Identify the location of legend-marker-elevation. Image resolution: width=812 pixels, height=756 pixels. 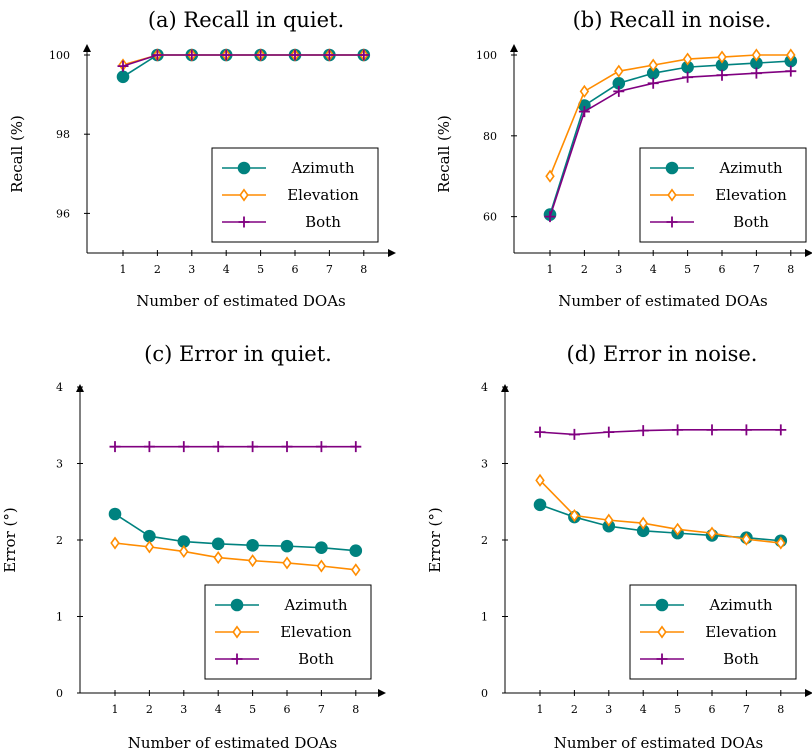
(662, 632).